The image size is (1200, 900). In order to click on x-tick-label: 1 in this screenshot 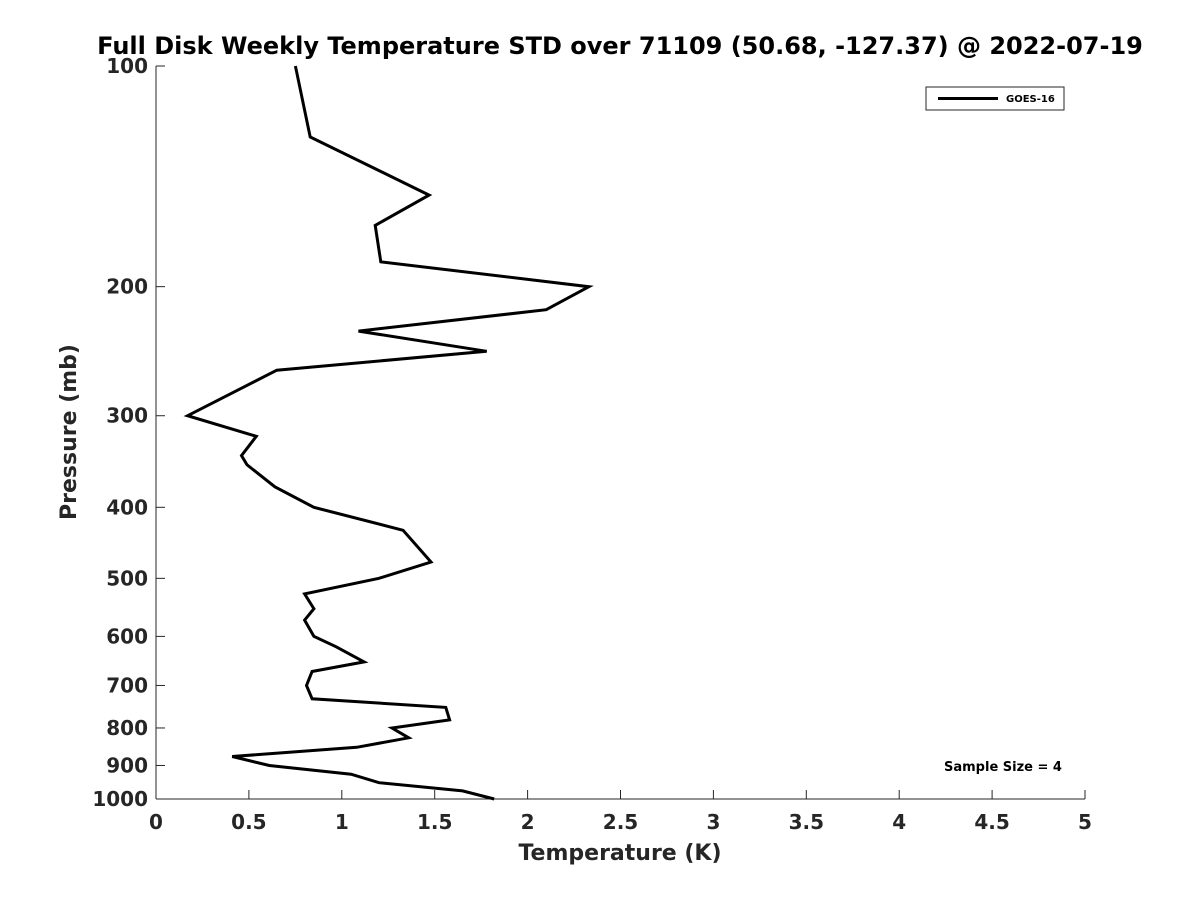, I will do `click(342, 822)`.